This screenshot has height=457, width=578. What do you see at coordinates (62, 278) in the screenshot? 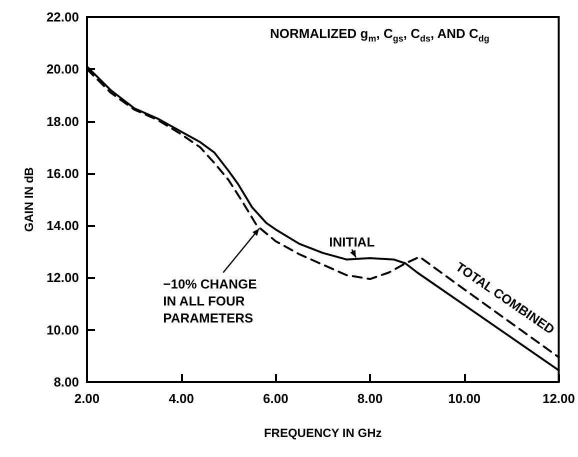
I see `y-tick-label: 12.00` at bounding box center [62, 278].